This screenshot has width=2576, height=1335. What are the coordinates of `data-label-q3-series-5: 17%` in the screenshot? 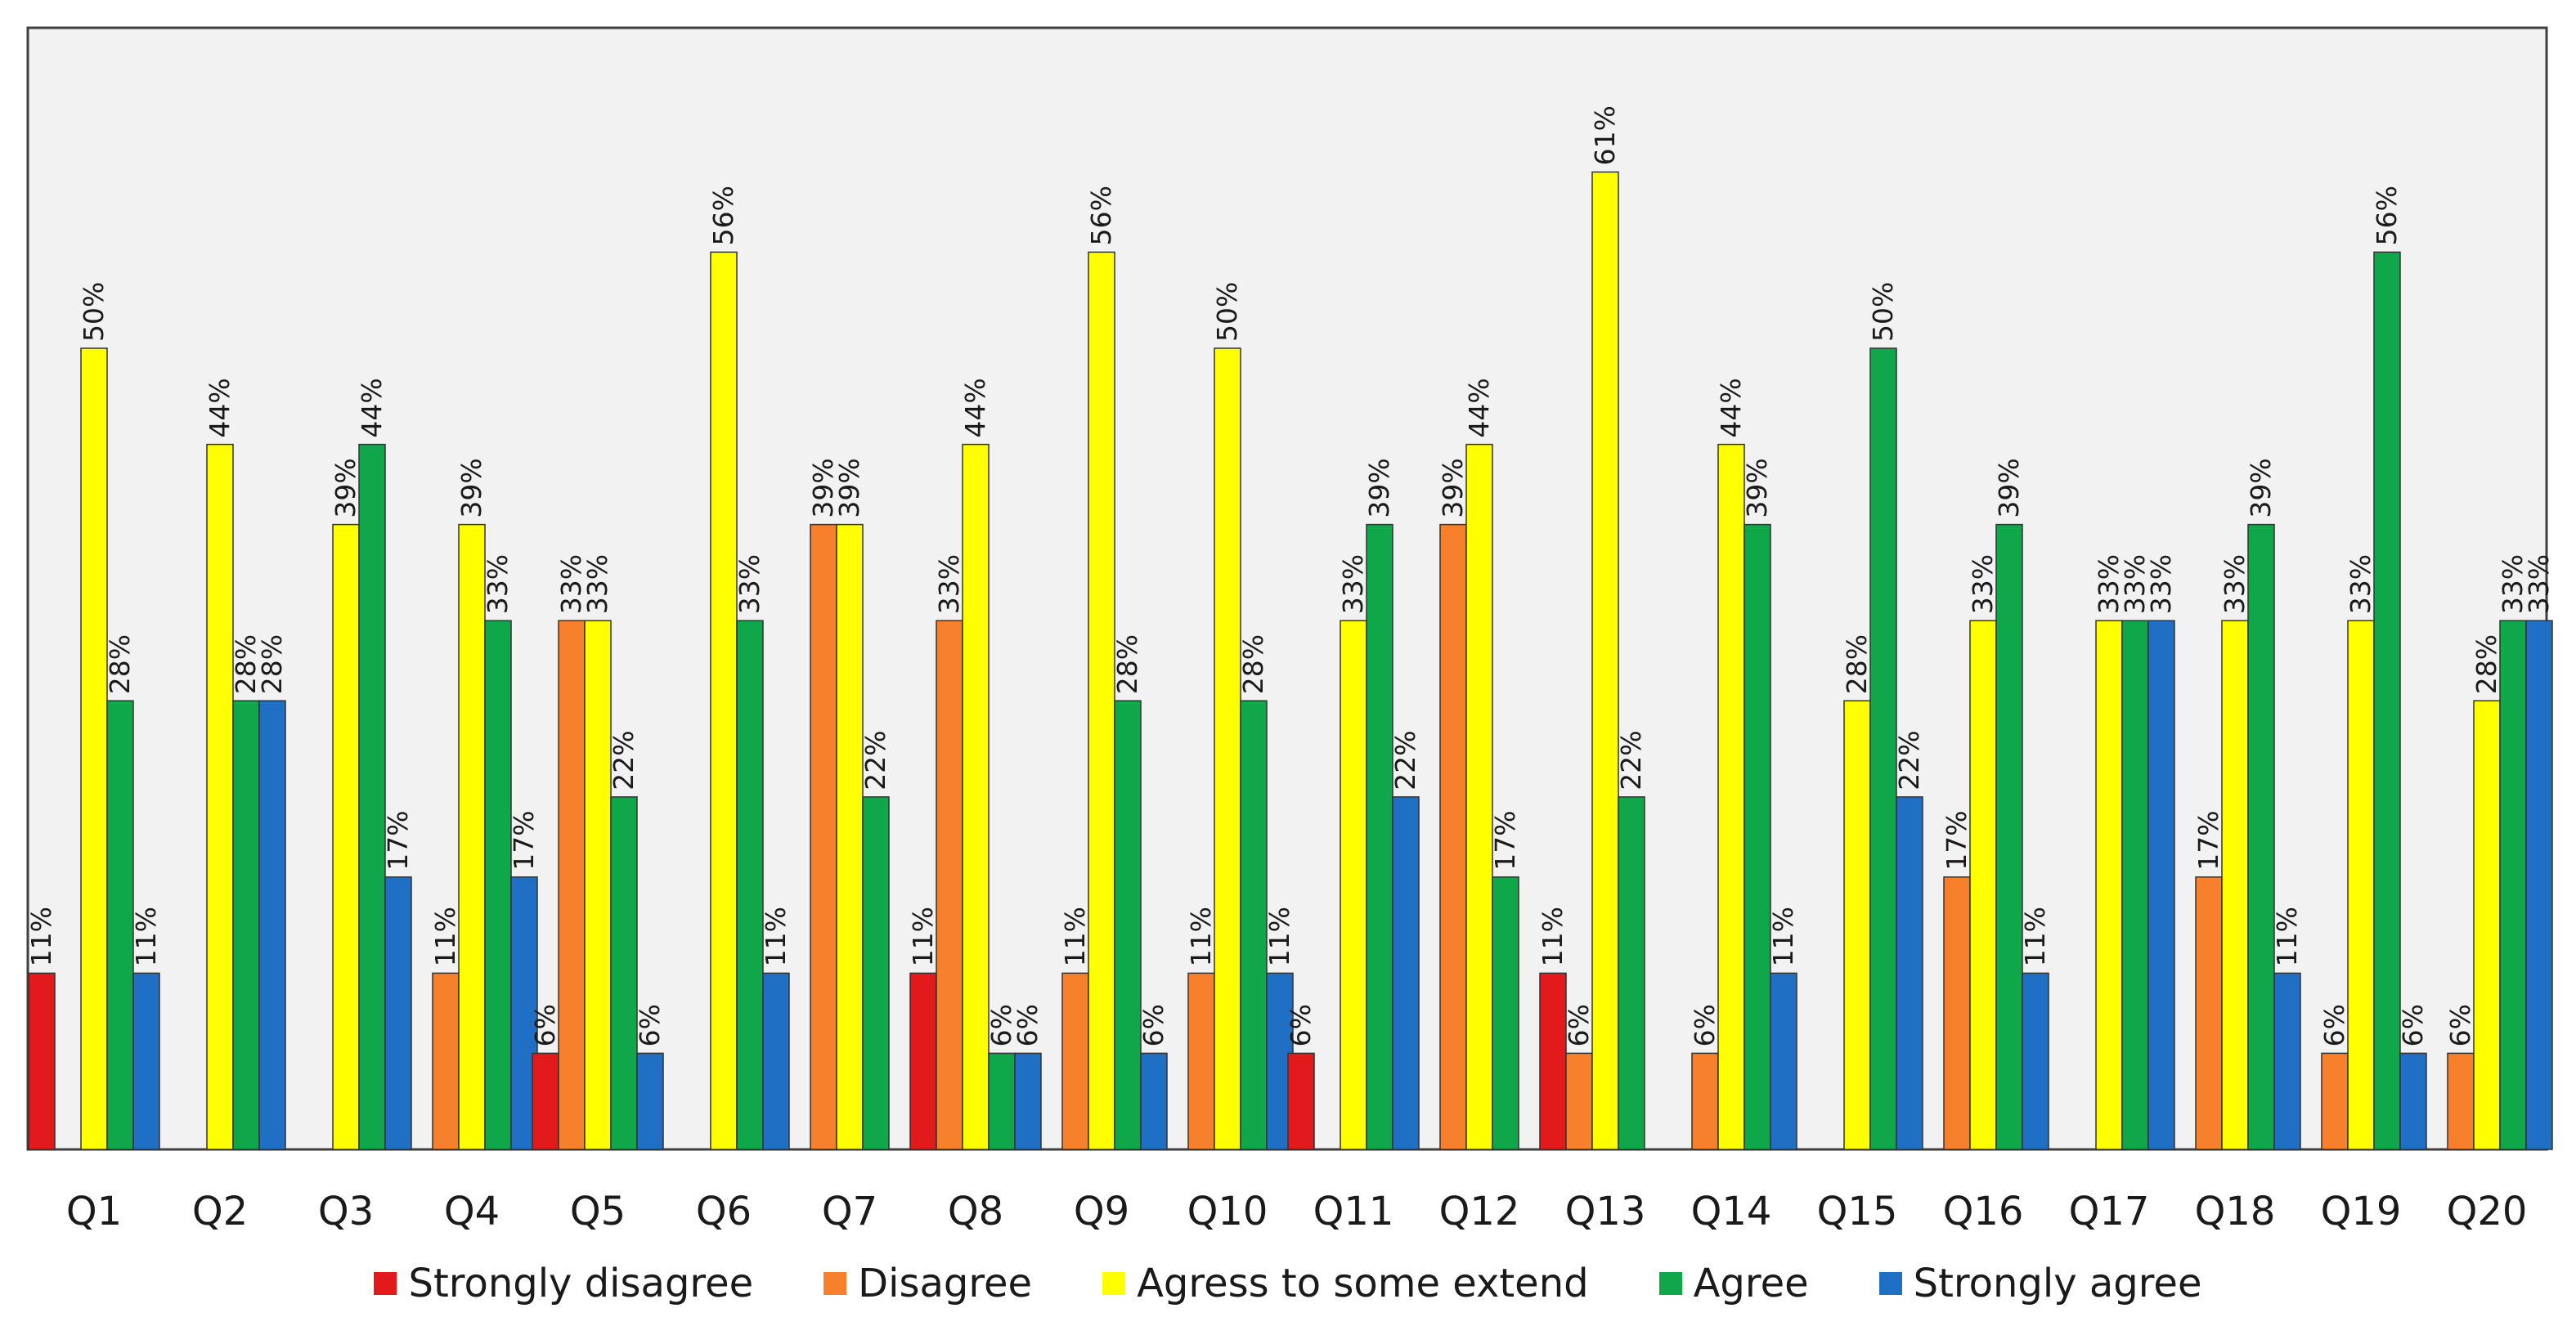 It's located at (398, 840).